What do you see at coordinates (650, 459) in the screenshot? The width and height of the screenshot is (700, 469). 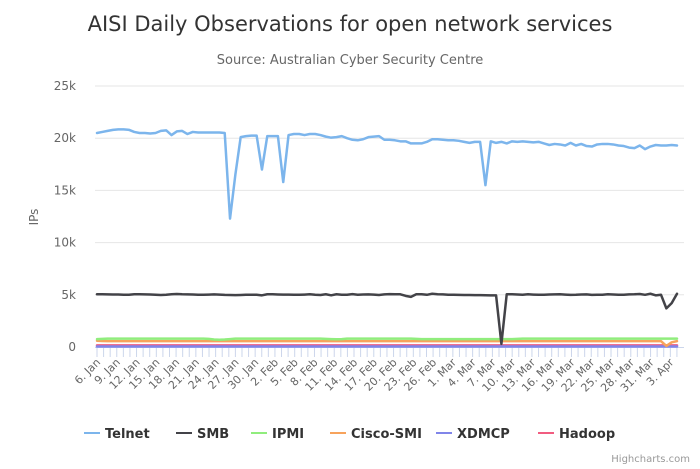 I see `credits-link: Highcharts.com` at bounding box center [650, 459].